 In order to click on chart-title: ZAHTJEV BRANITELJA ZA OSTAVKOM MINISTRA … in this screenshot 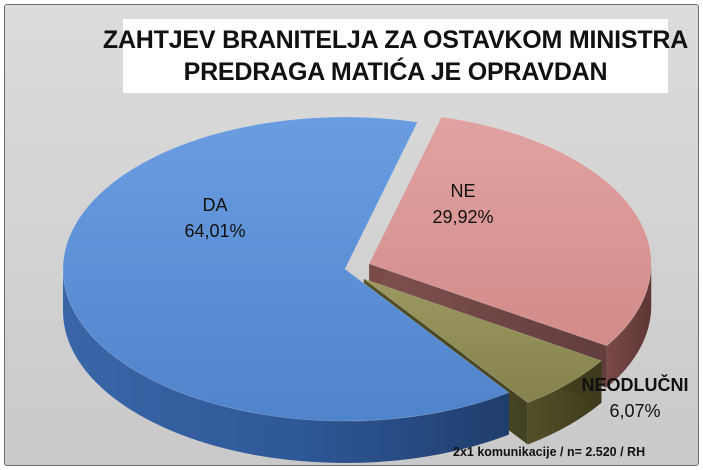, I will do `click(395, 56)`.